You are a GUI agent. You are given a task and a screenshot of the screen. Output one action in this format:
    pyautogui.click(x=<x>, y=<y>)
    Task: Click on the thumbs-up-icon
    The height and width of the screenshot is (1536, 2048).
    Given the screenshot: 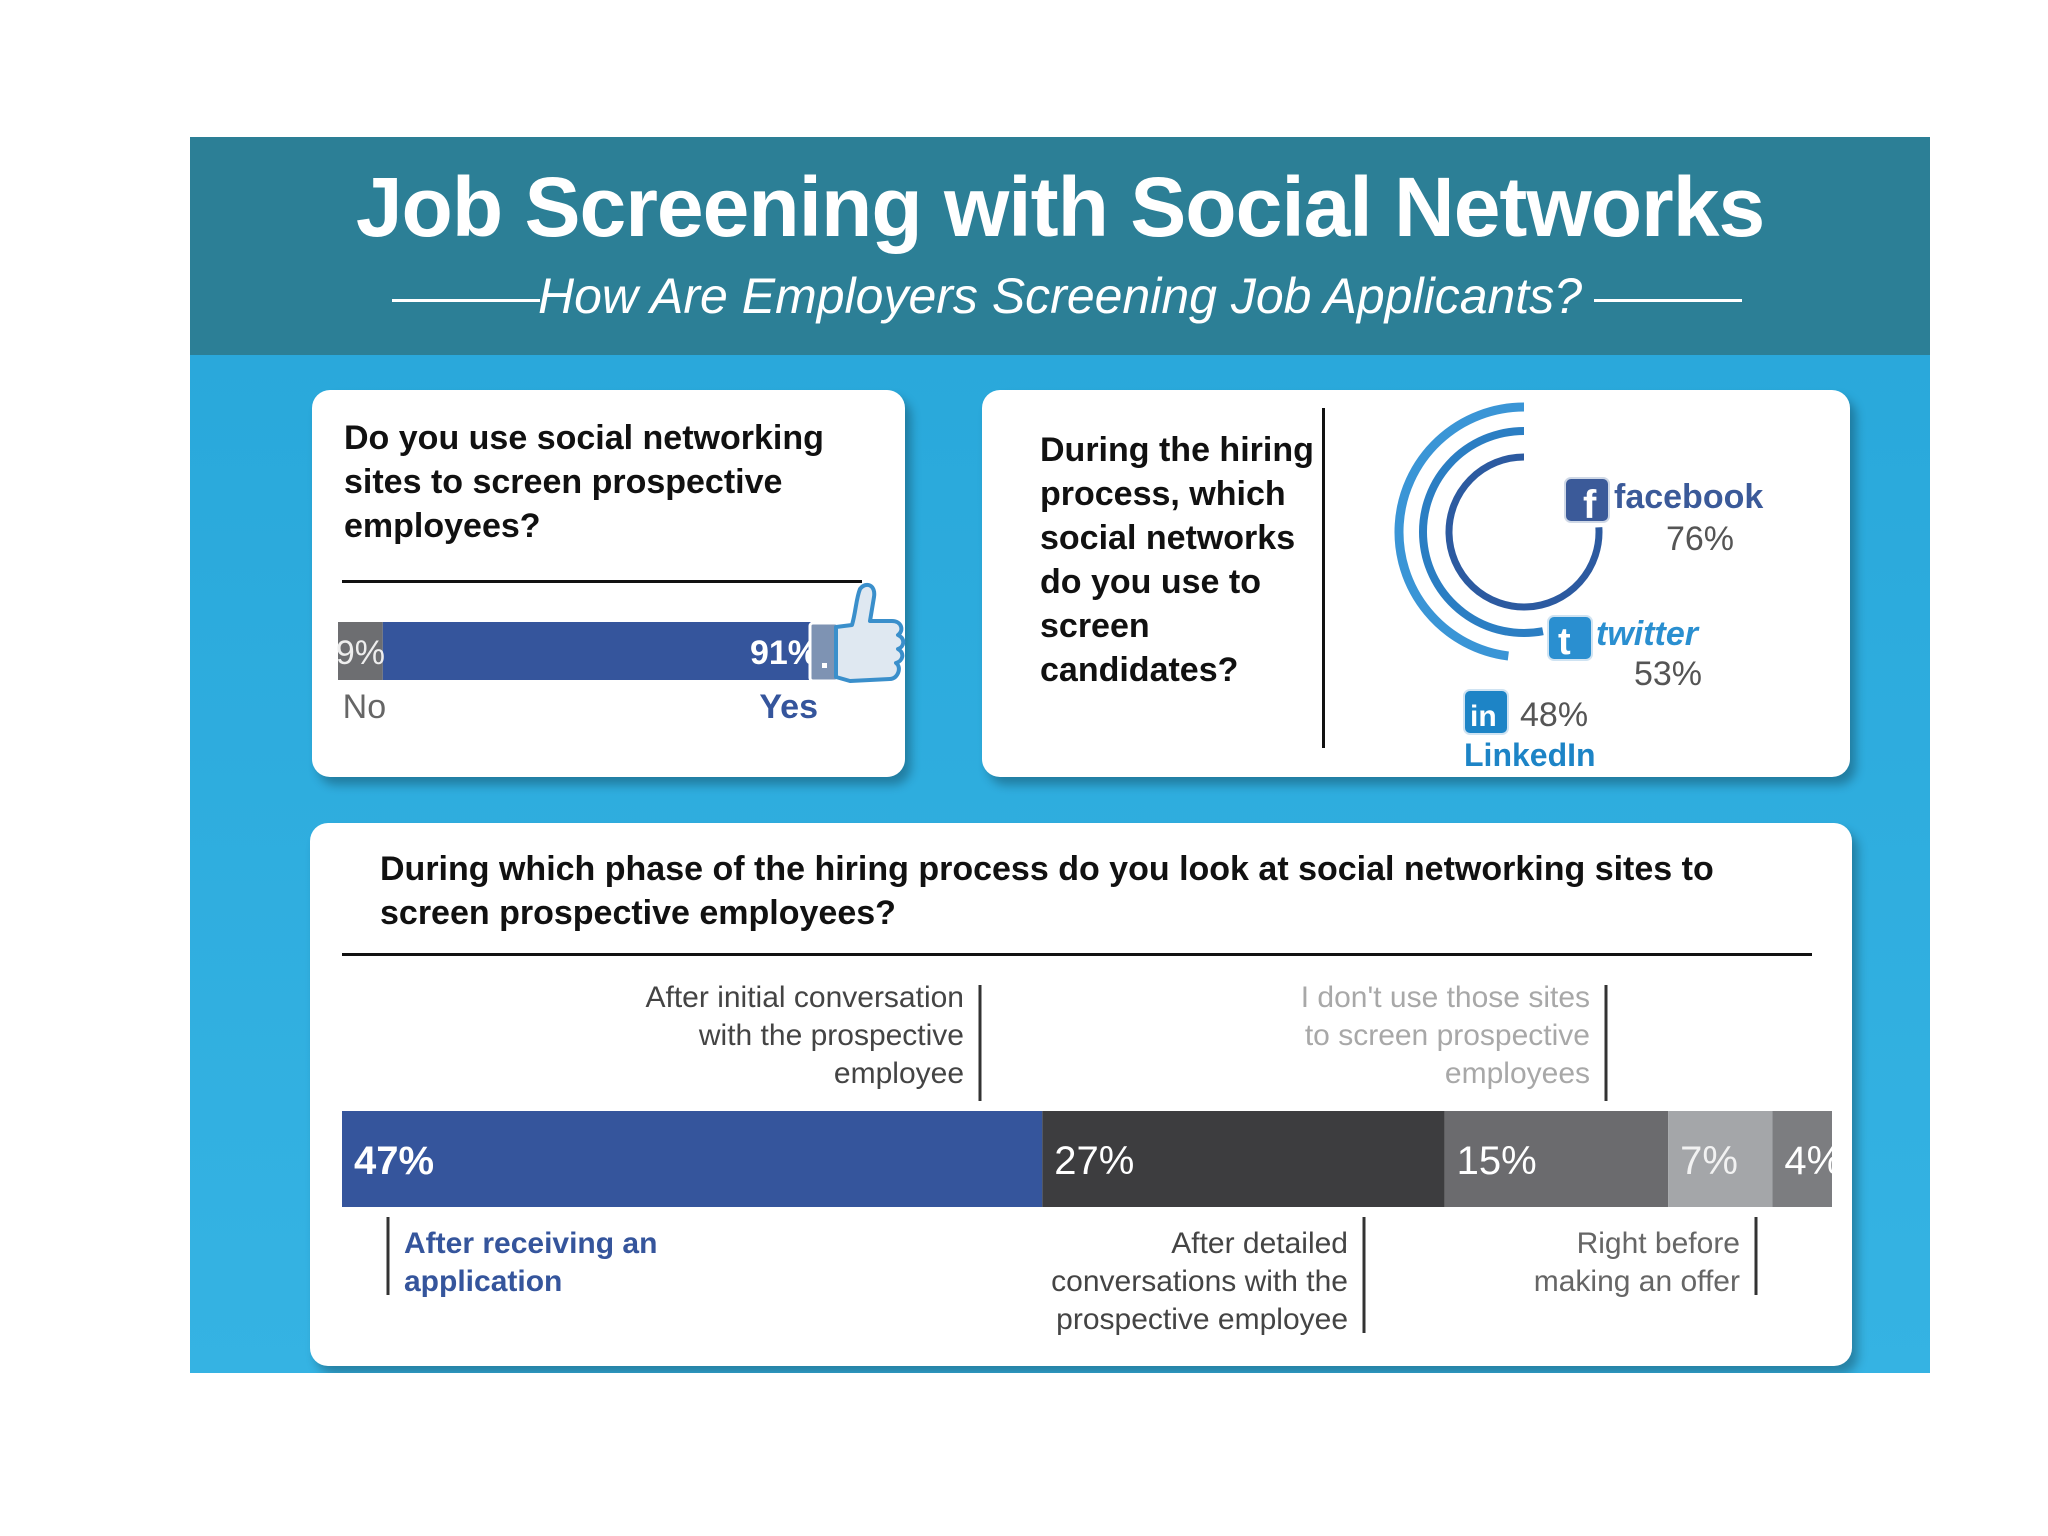 What is the action you would take?
    pyautogui.click(x=857, y=632)
    